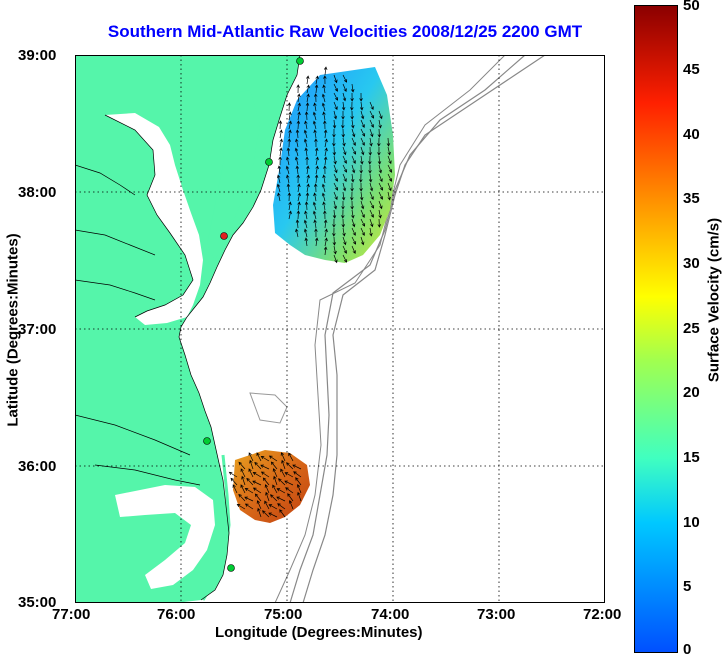 The image size is (724, 659). I want to click on y-axis-label: Latitude (Degrees:Minutes), so click(13, 330).